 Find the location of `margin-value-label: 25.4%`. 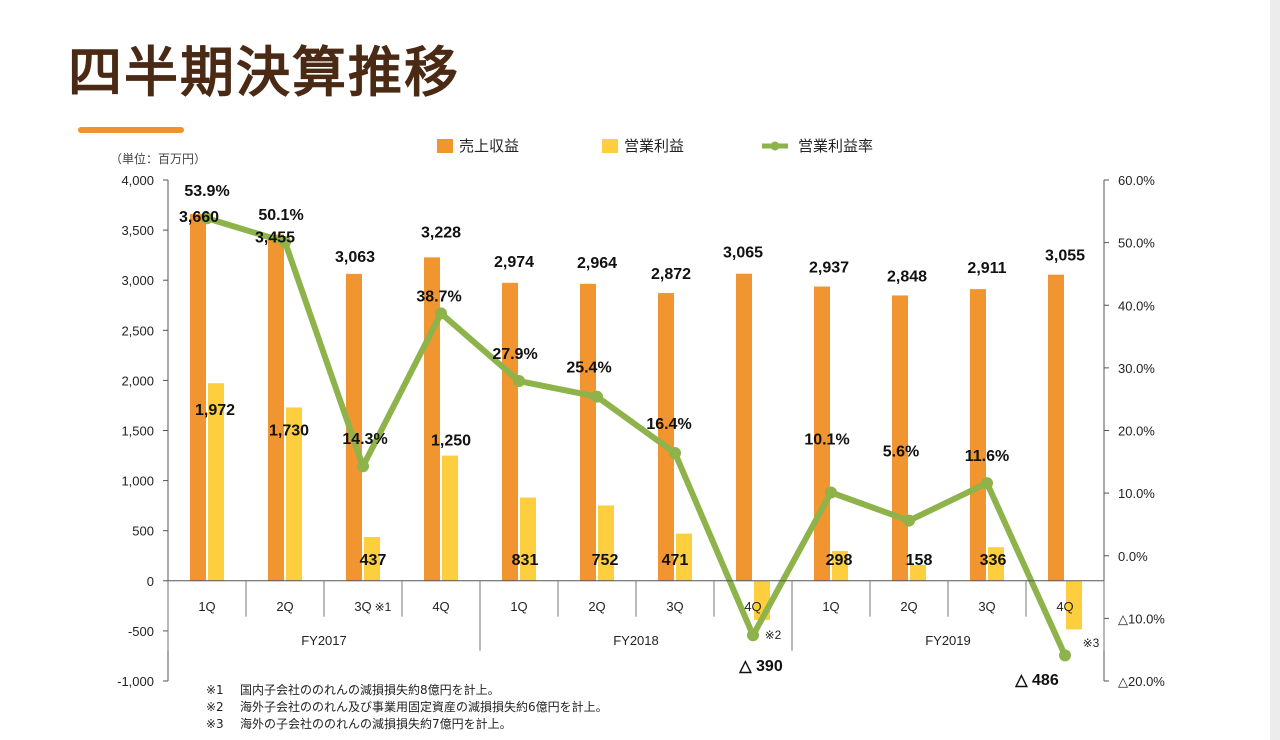

margin-value-label: 25.4% is located at coordinates (588, 368).